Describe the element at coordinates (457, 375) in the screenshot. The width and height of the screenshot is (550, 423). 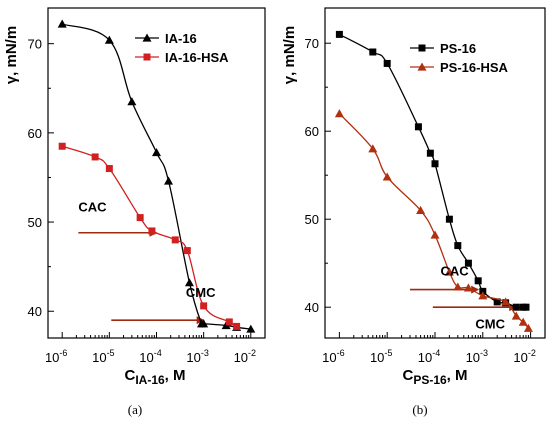
I see `x-axis-title-suffix: , M` at that location.